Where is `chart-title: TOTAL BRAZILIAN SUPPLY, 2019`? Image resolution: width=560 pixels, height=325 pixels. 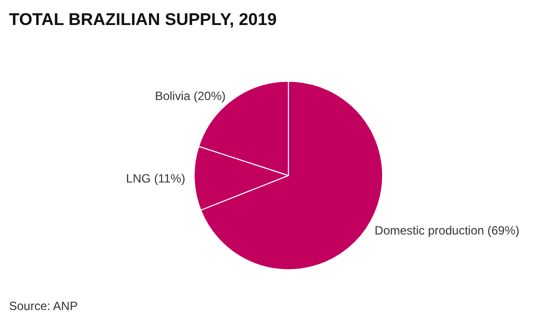 chart-title: TOTAL BRAZILIAN SUPPLY, 2019 is located at coordinates (143, 19).